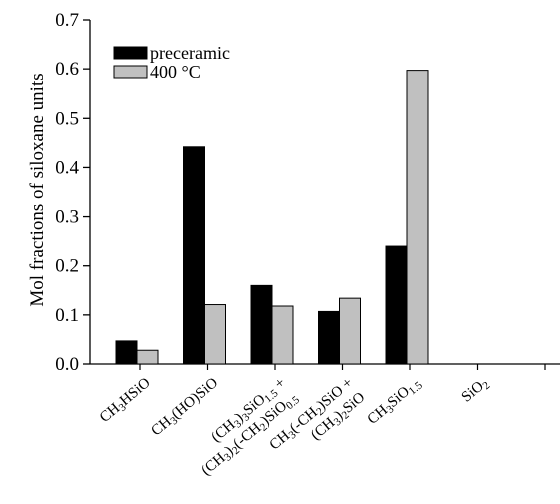 The width and height of the screenshot is (560, 504). Describe the element at coordinates (67, 69) in the screenshot. I see `y-tick-label: 0.6` at that location.